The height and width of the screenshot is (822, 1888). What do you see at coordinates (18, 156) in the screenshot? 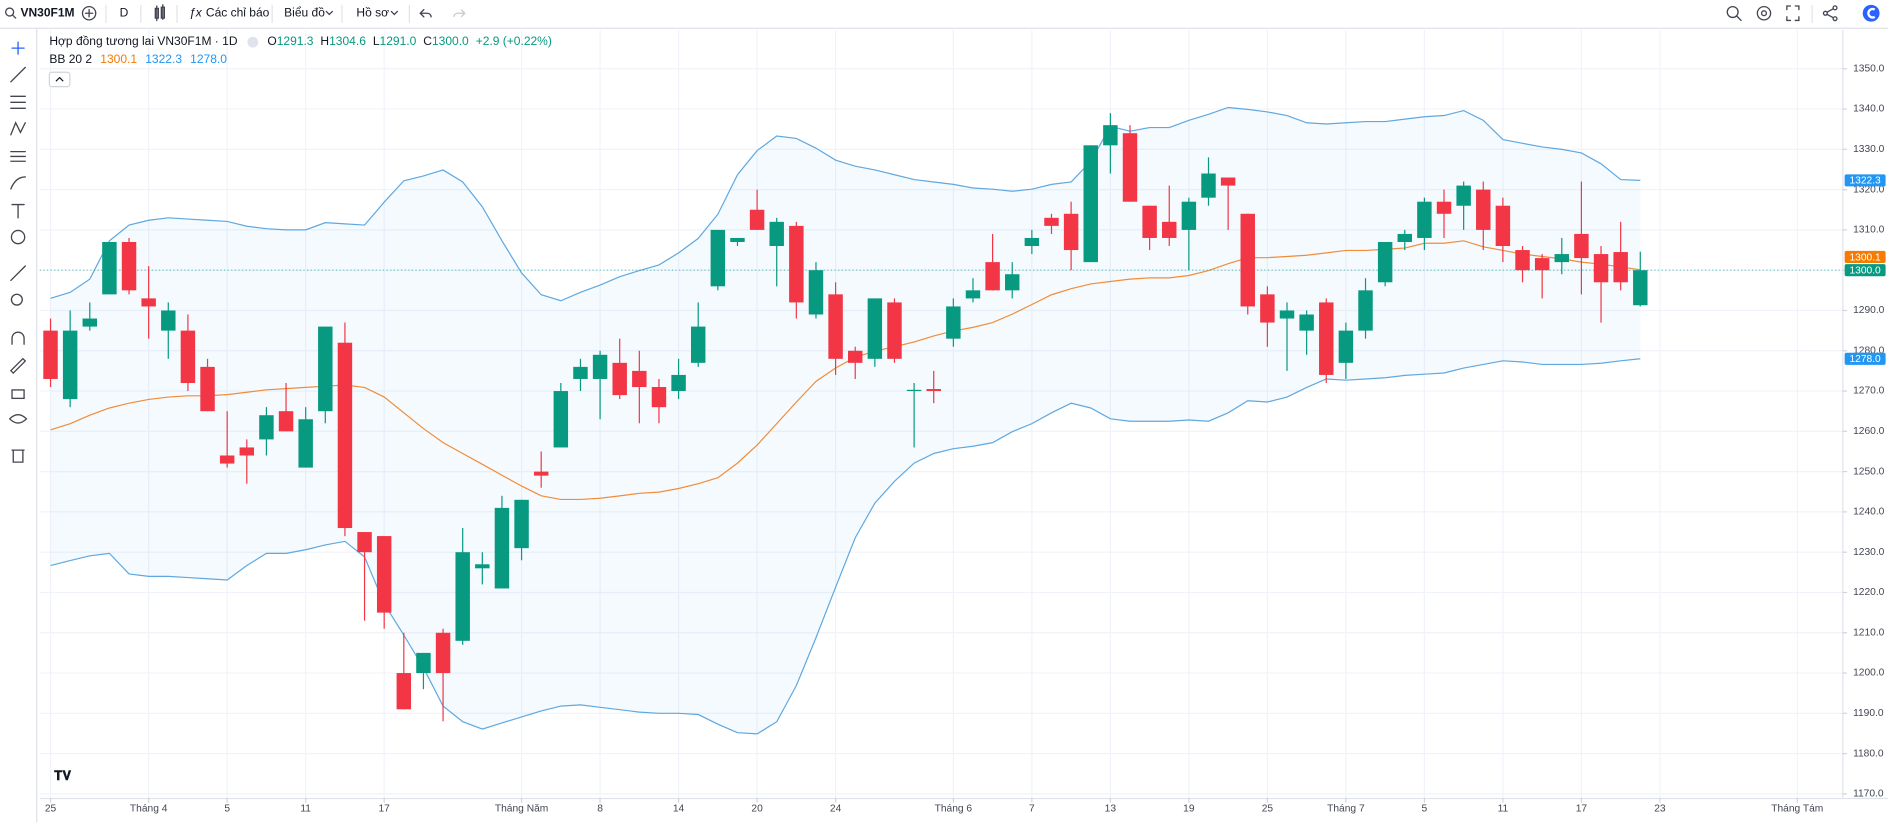
I see `projection-tool` at bounding box center [18, 156].